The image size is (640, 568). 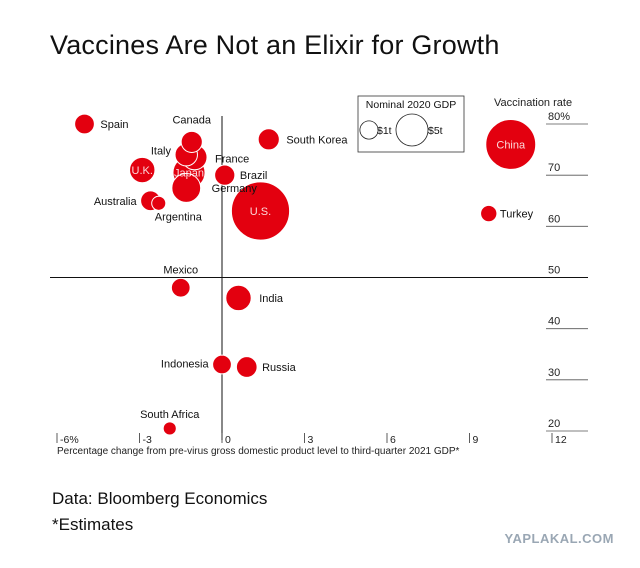 I want to click on x-tick-label: 3, so click(x=311, y=440).